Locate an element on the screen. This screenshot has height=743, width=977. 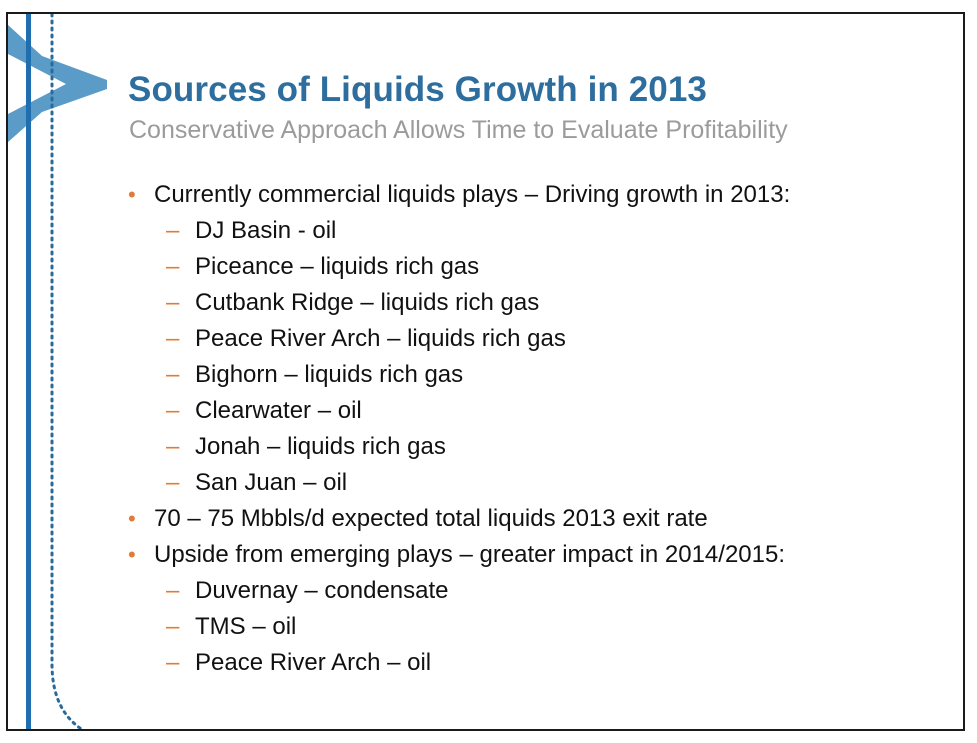
dotted-accent-line is located at coordinates (67, 371).